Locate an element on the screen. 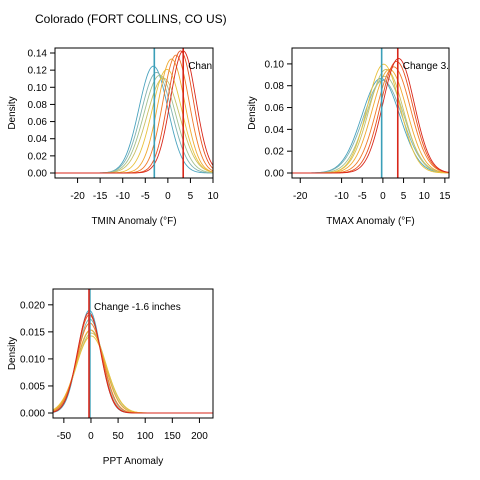 The image size is (480, 480). tmin-curves is located at coordinates (134, 112).